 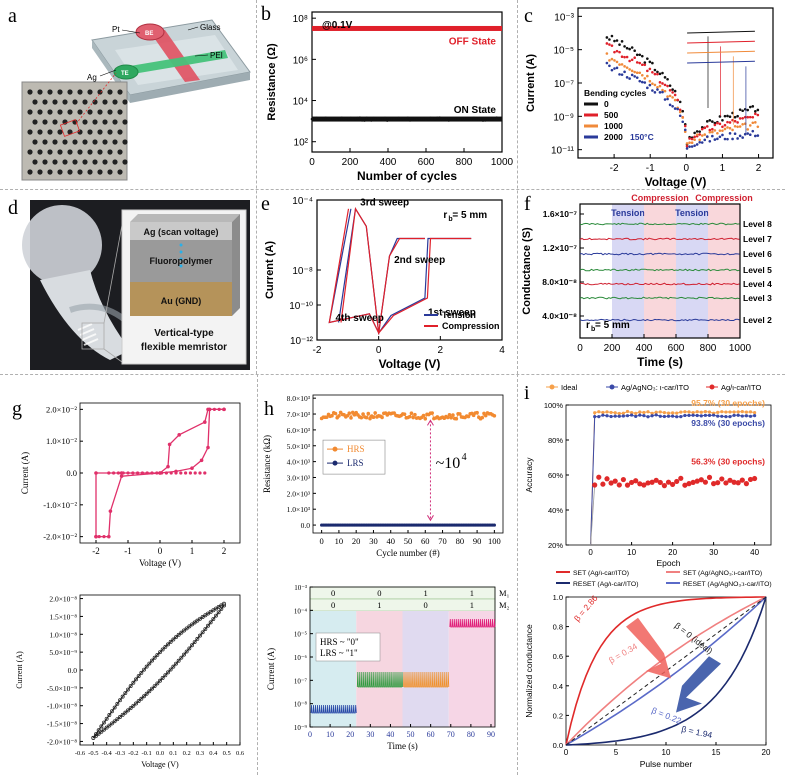 What do you see at coordinates (107, 753) in the screenshot?
I see `x-tick-label: -0.4` at bounding box center [107, 753].